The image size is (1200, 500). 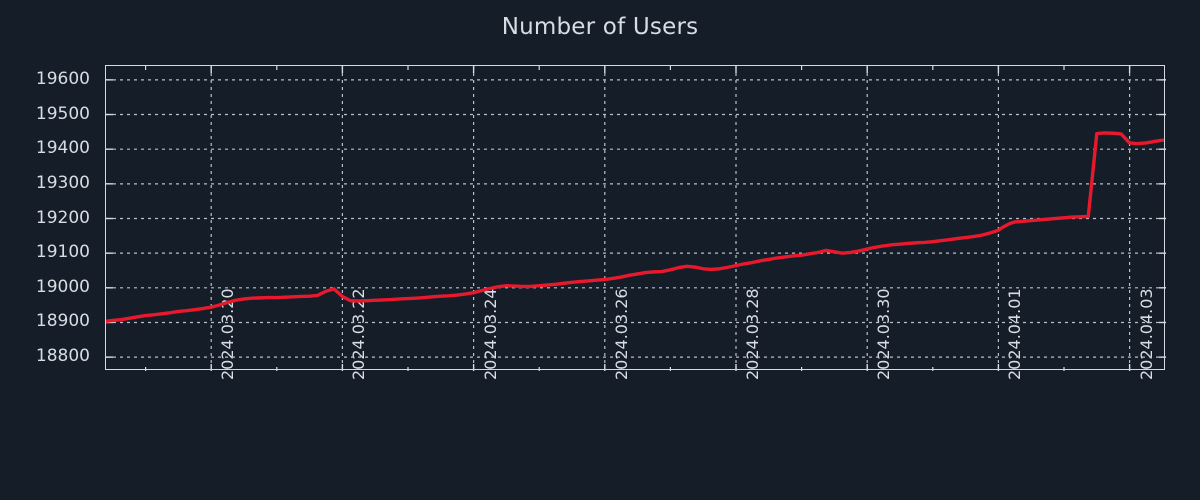 What do you see at coordinates (62, 356) in the screenshot?
I see `y-tick-label: 18800` at bounding box center [62, 356].